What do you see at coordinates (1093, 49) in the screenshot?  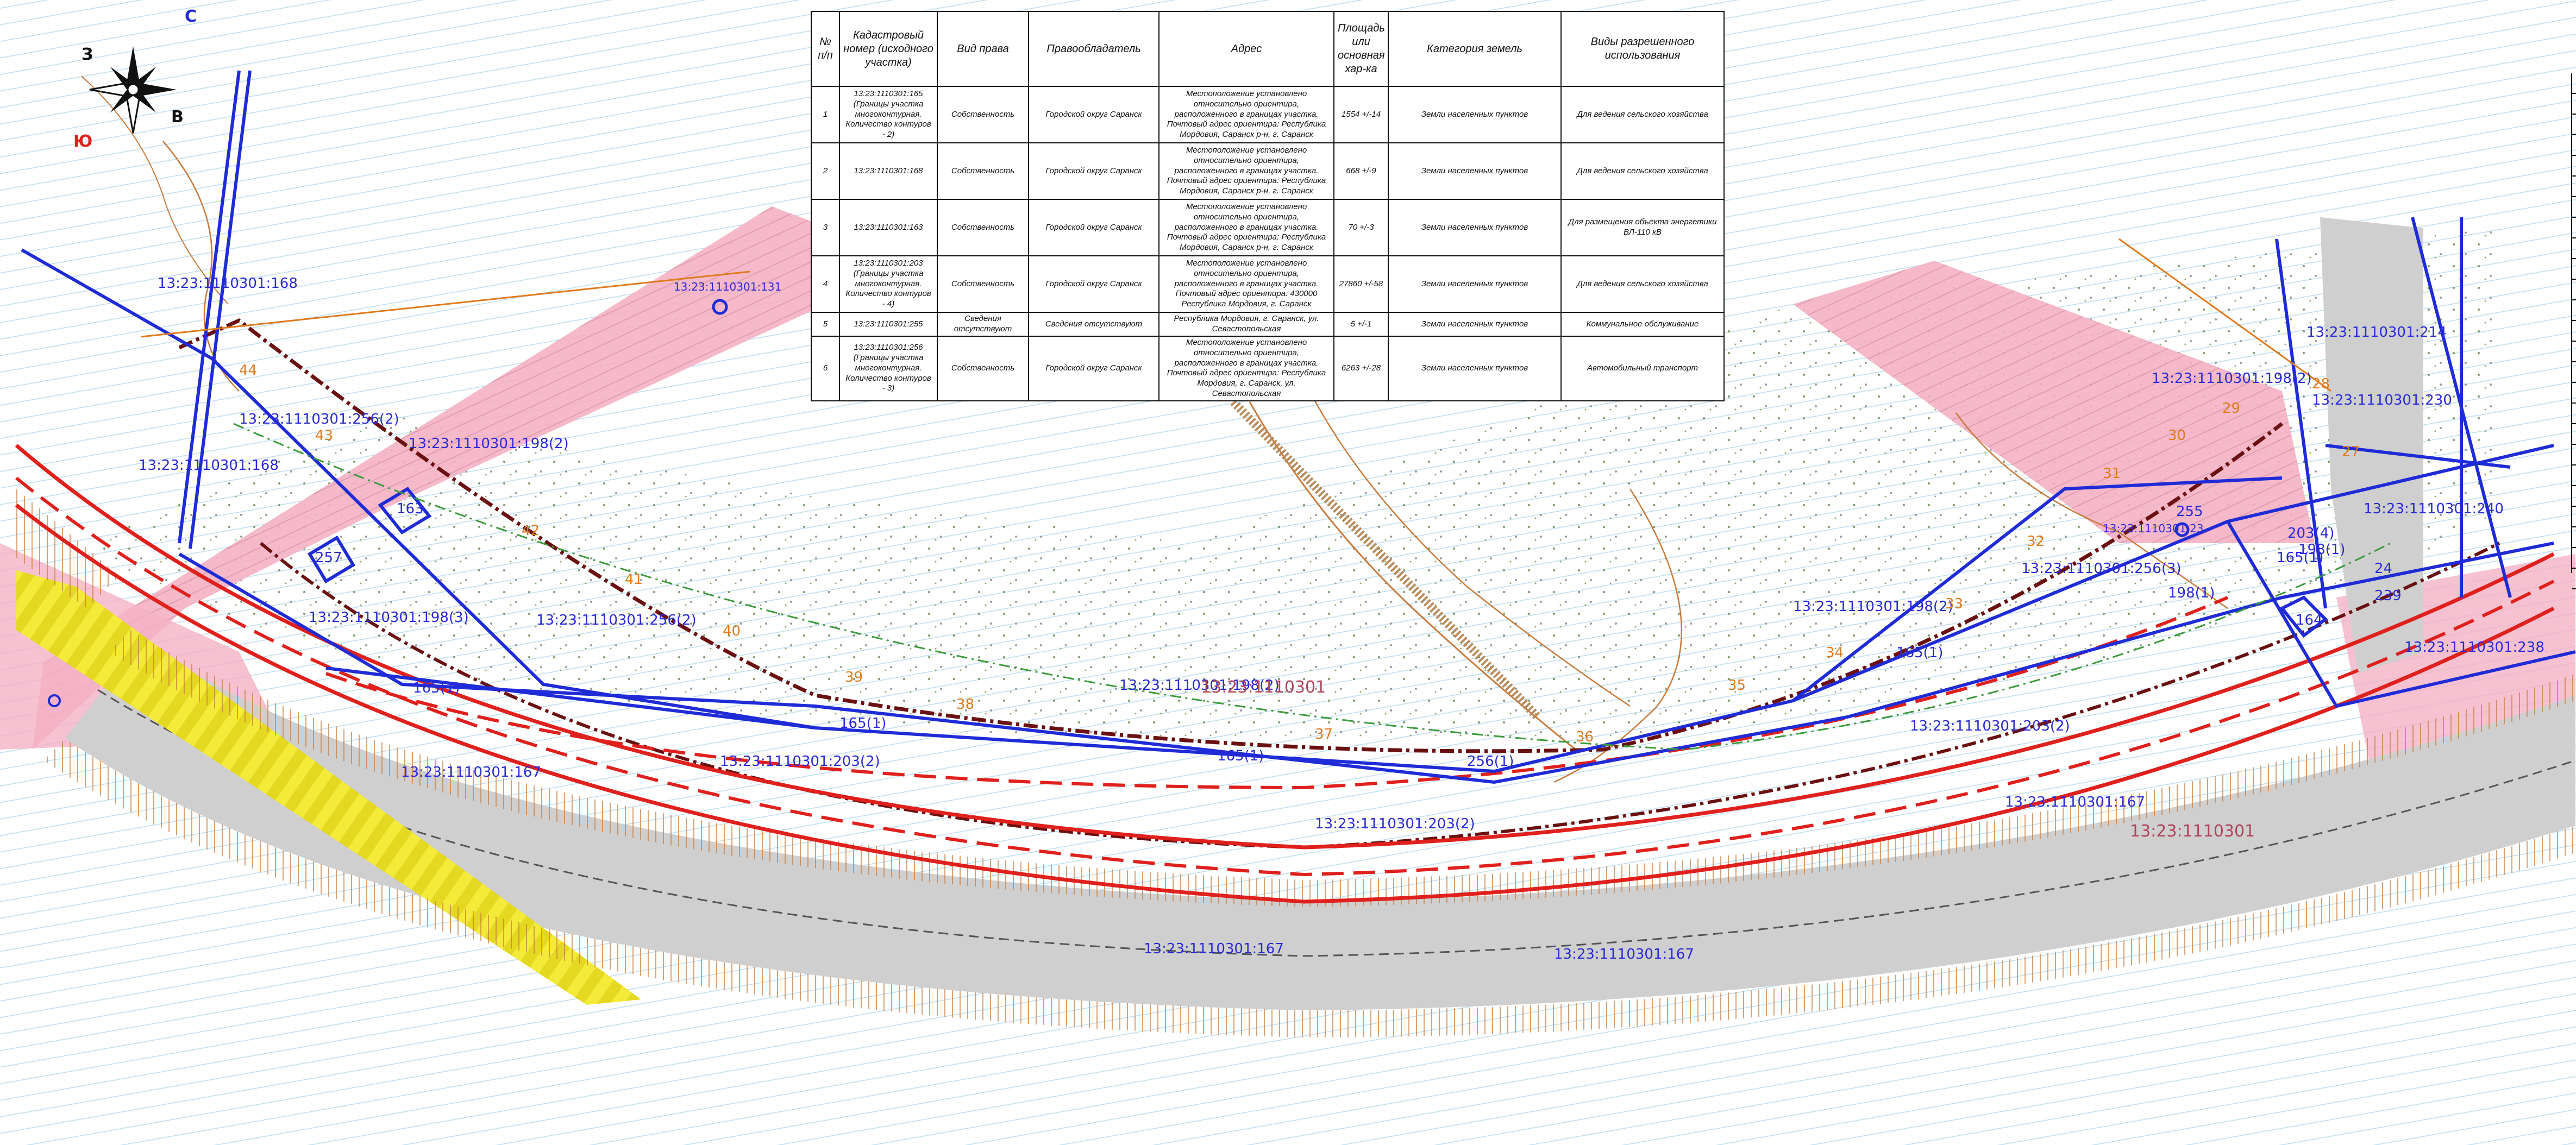 I see `header-cell: Правообладатель` at bounding box center [1093, 49].